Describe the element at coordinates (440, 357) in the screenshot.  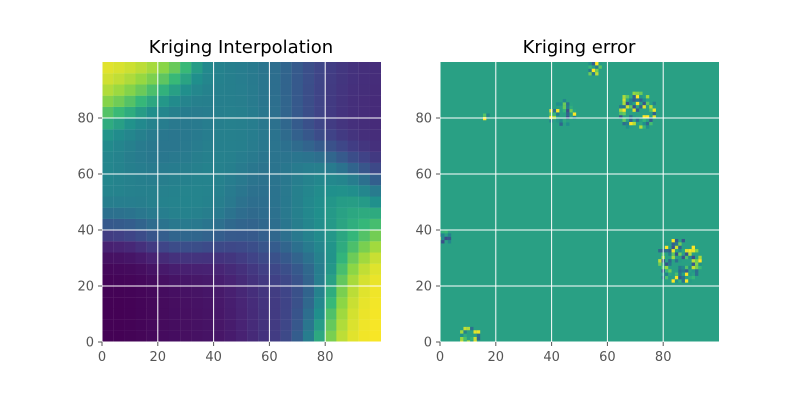
I see `x-tick-label: 0` at that location.